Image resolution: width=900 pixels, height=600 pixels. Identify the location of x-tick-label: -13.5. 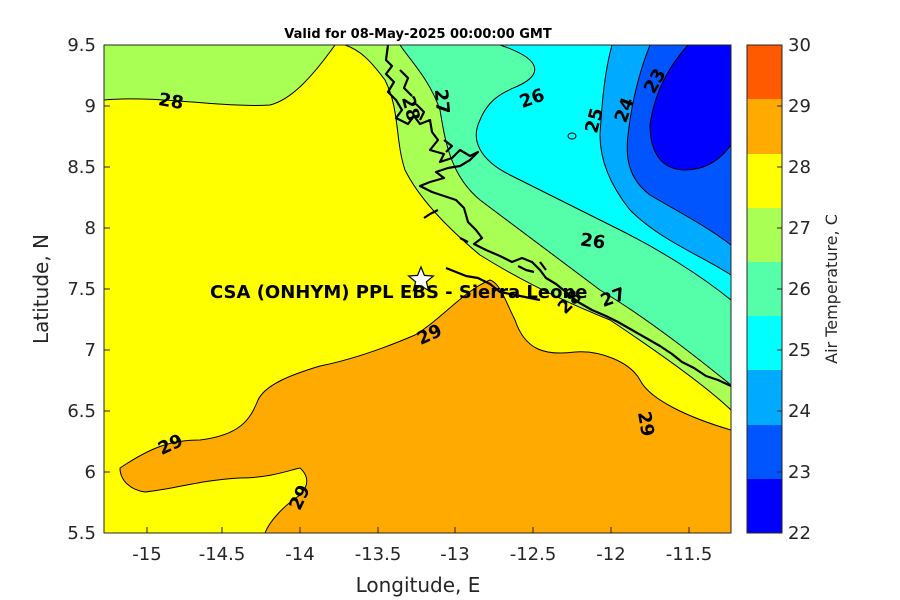
(378, 554).